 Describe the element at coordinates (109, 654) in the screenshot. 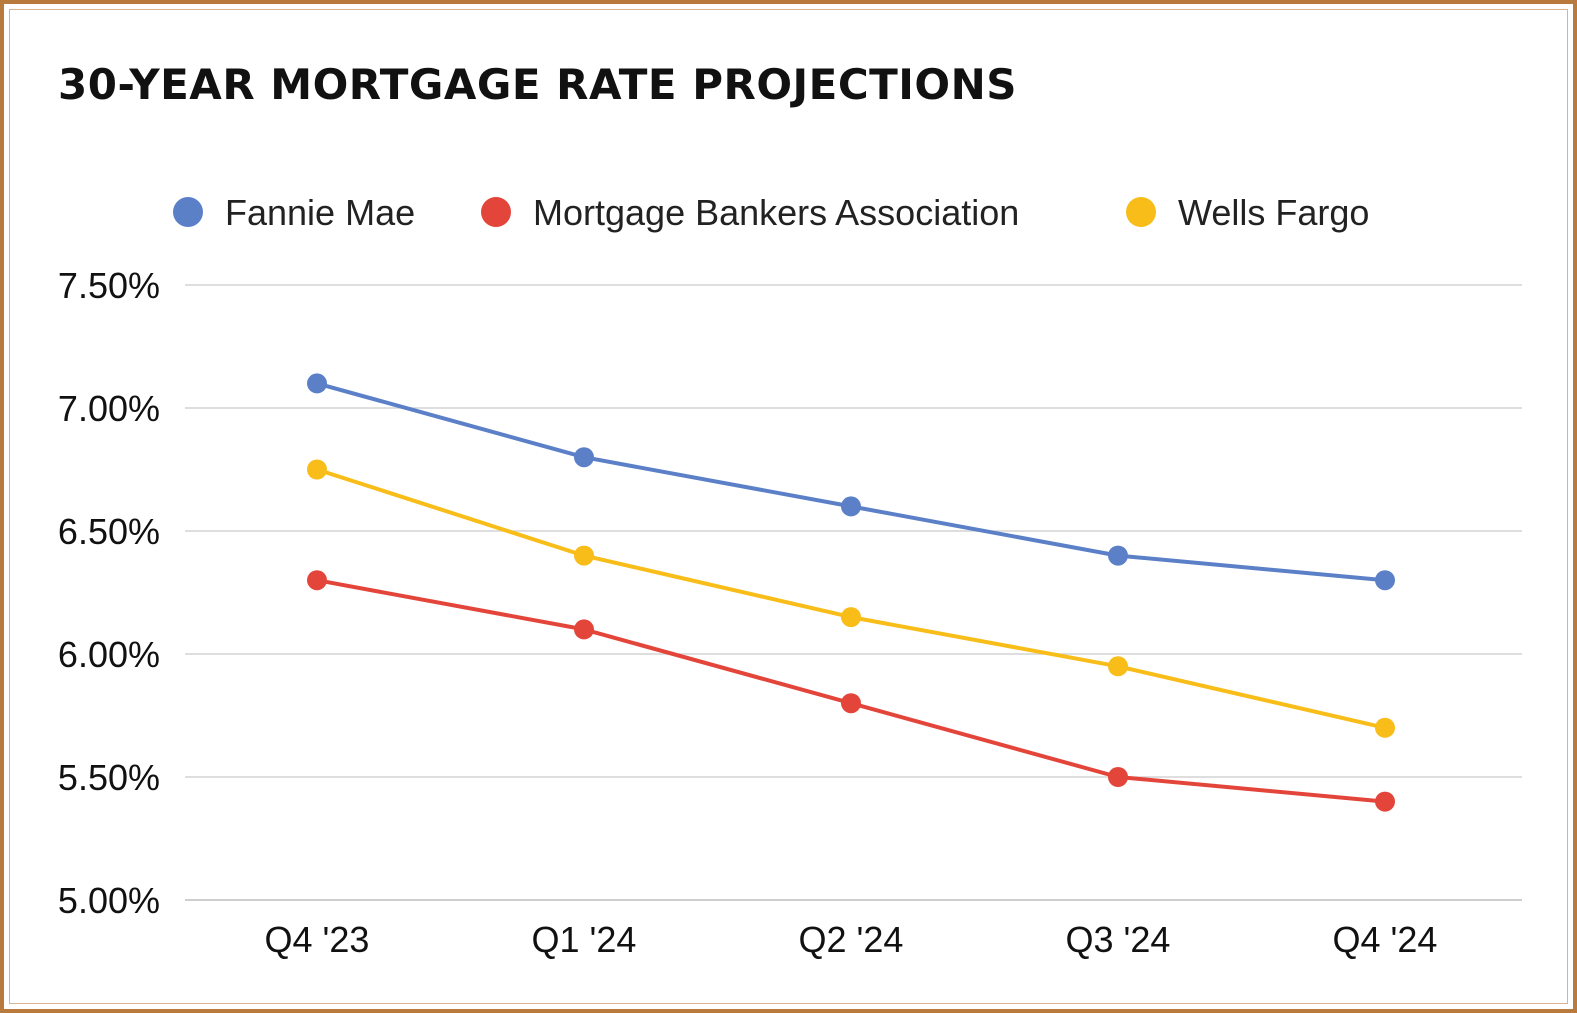

I see `y-tick-label: 6.00%` at that location.